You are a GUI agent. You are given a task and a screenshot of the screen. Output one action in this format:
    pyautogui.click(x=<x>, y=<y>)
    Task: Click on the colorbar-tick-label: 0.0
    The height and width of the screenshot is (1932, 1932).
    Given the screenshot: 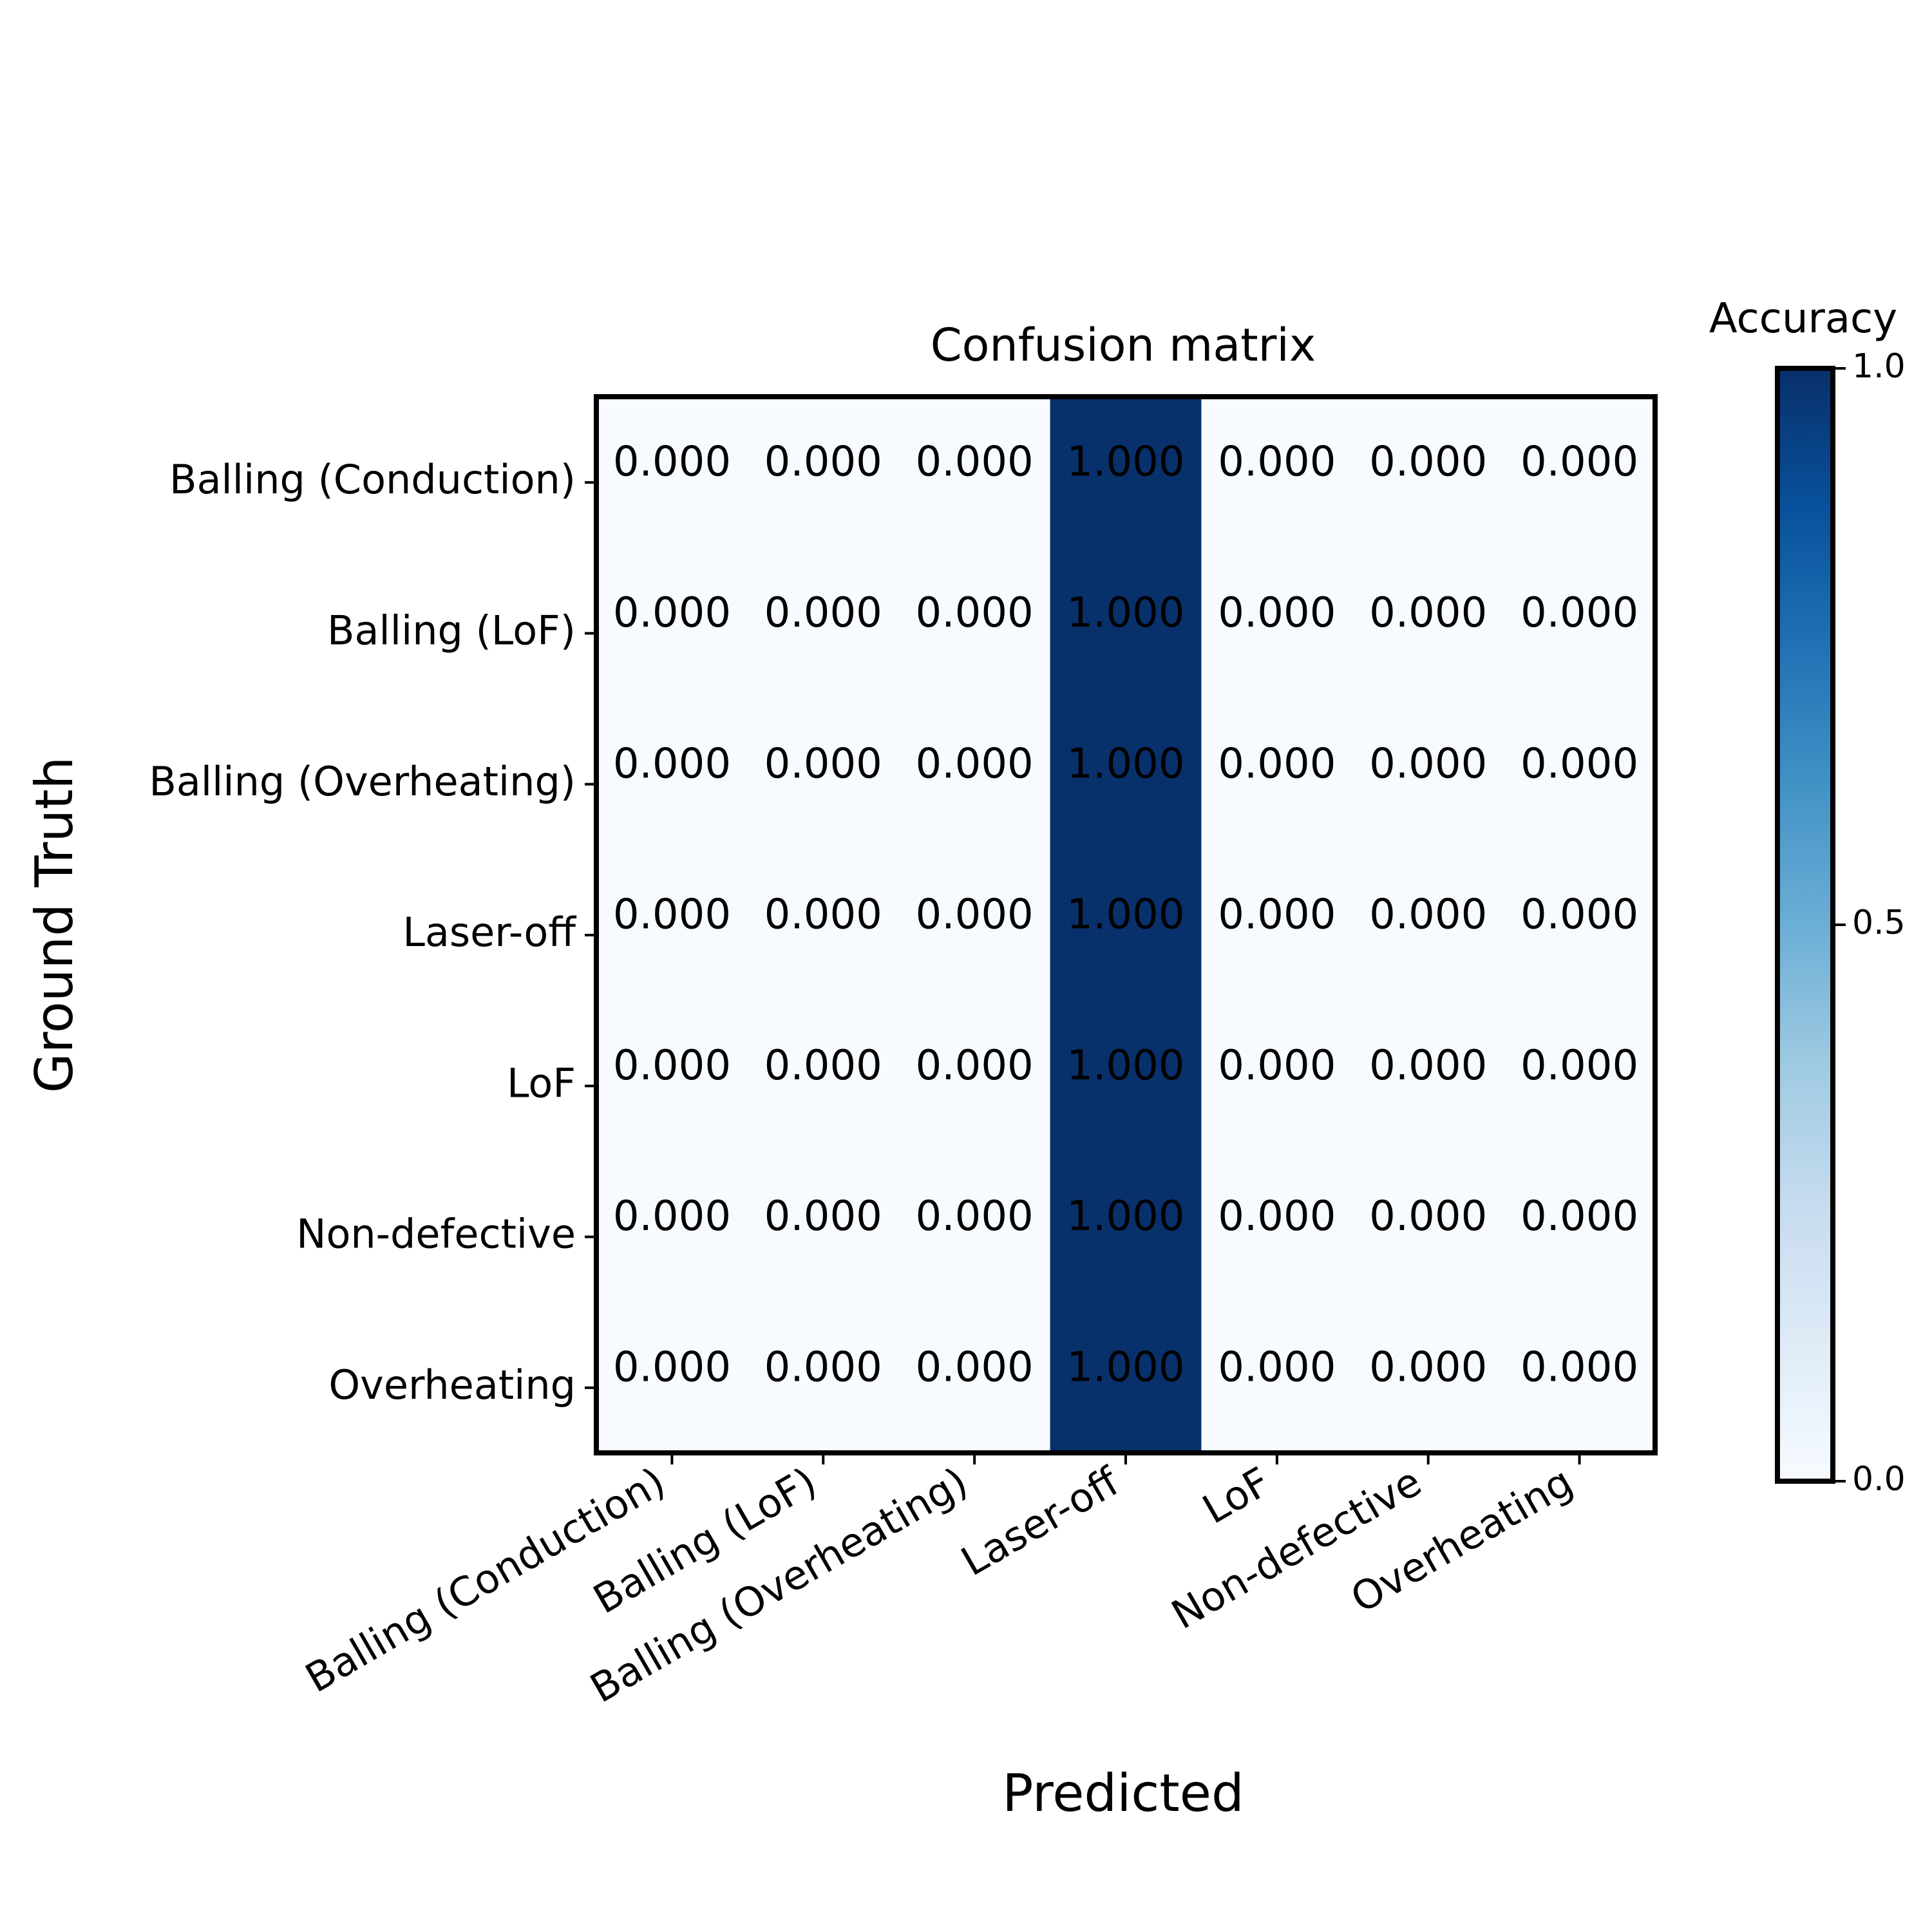 What is the action you would take?
    pyautogui.click(x=1879, y=1479)
    